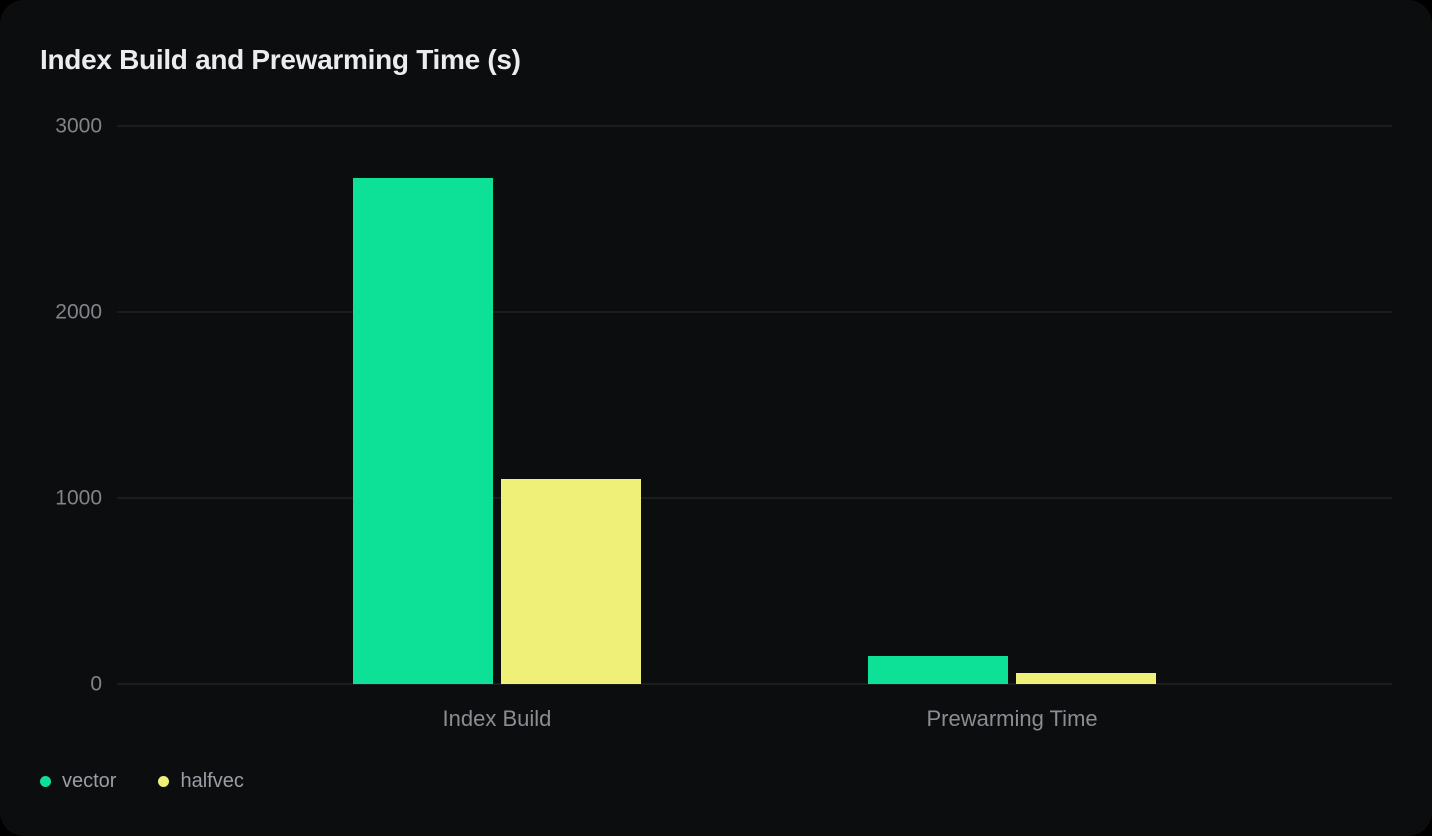  I want to click on legend-dot-vector-icon, so click(45, 781).